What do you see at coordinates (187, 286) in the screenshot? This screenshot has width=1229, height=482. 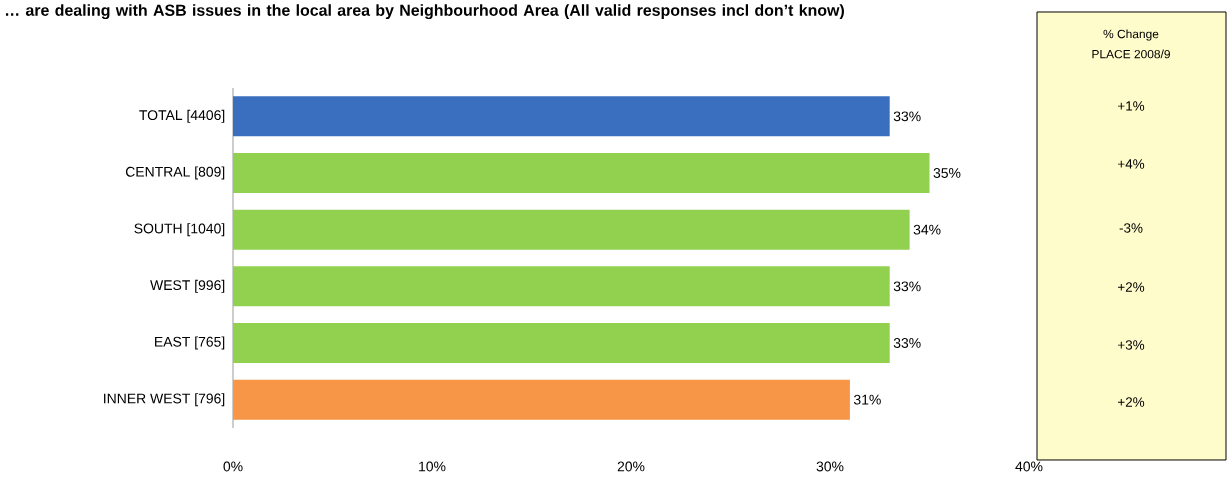 I see `y-tick-label: WEST [996]` at bounding box center [187, 286].